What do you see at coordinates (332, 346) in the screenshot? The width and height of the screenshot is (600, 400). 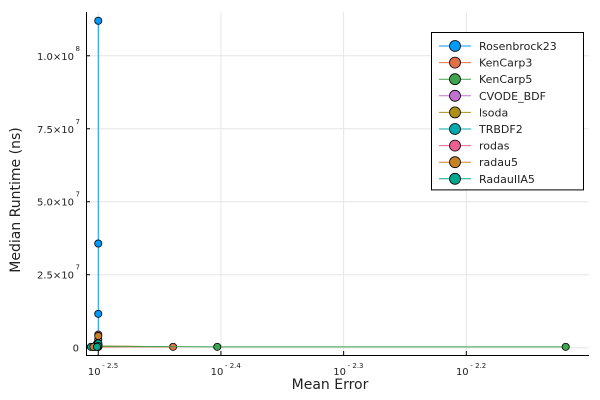 I see `series-line` at bounding box center [332, 346].